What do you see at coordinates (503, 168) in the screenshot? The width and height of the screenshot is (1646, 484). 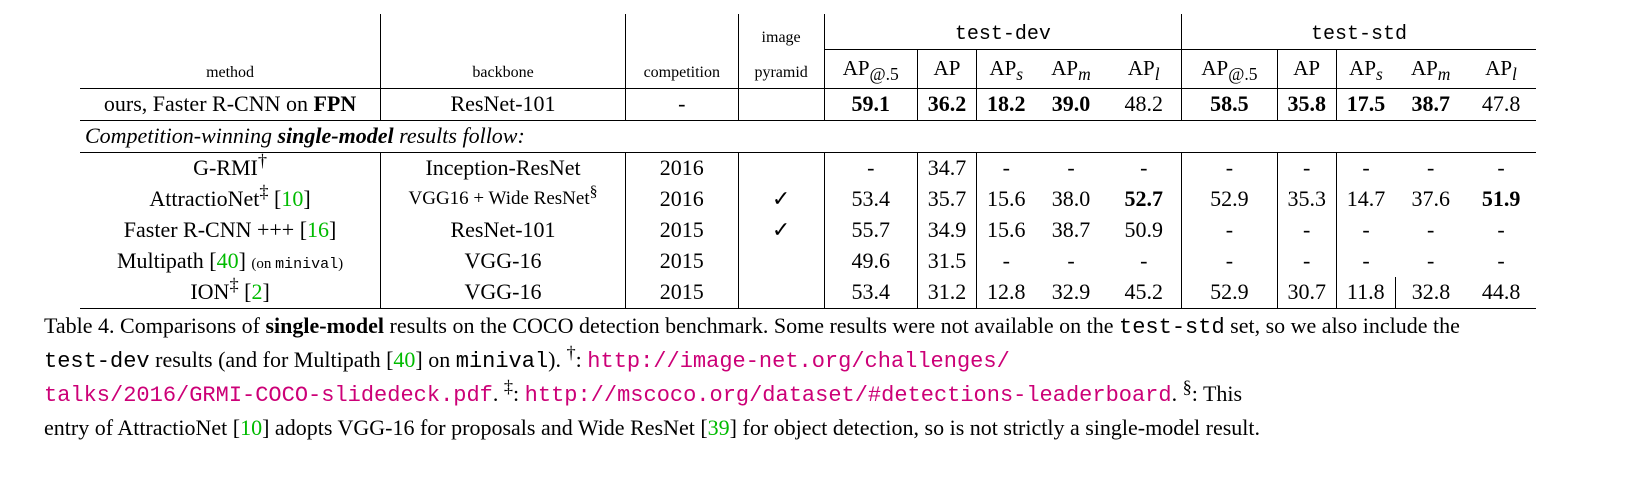 I see `row-backbone: Inception-ResNet` at bounding box center [503, 168].